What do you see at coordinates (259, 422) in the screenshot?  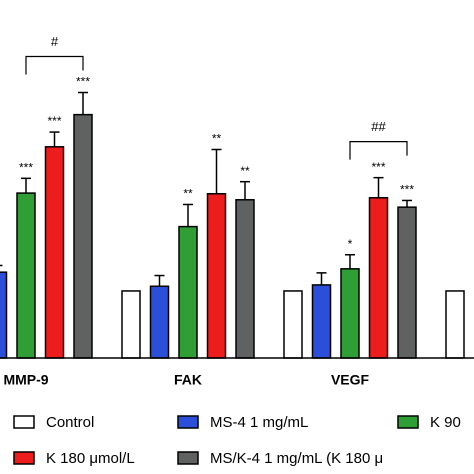 I see `legend-label: MS-4 1 mg/mL` at bounding box center [259, 422].